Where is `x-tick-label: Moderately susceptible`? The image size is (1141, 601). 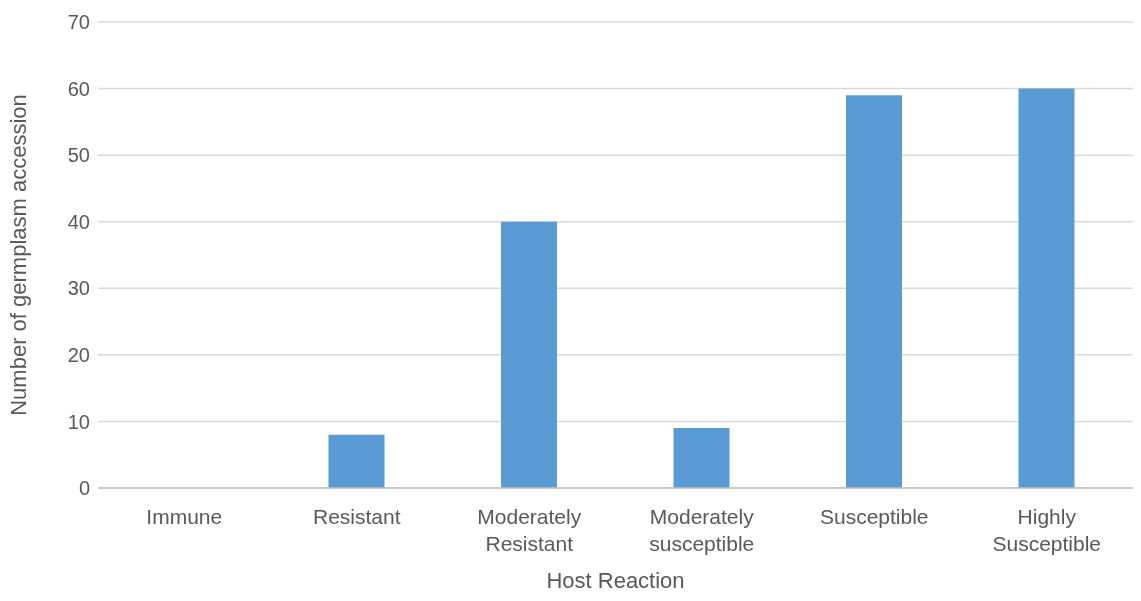
x-tick-label: Moderately susceptible is located at coordinates (702, 530).